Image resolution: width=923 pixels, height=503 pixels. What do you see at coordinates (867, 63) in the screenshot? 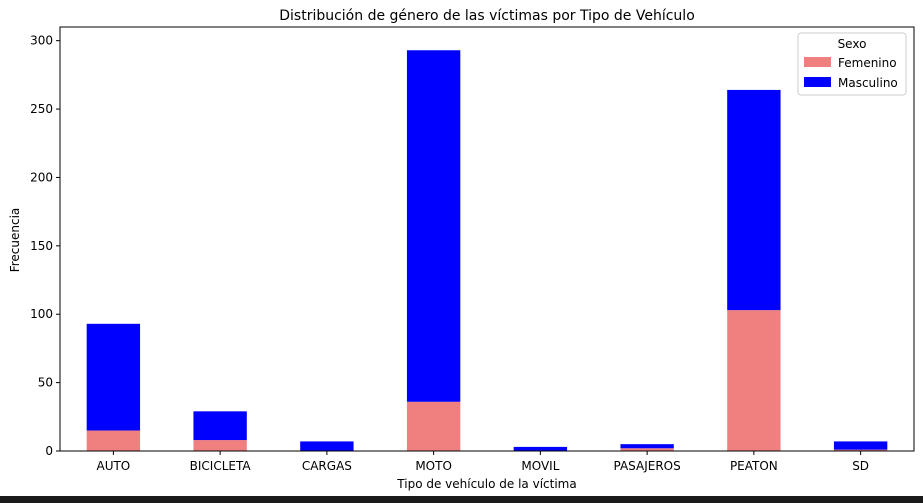
I see `legend-label-femenino: Femenino` at bounding box center [867, 63].